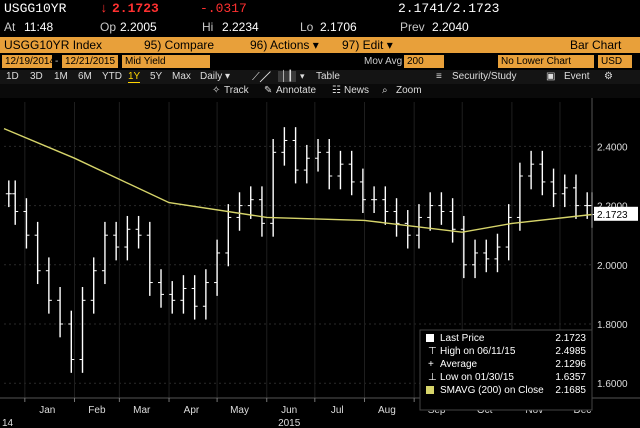  What do you see at coordinates (268, 90) in the screenshot?
I see `annotate-icon: ✎` at bounding box center [268, 90].